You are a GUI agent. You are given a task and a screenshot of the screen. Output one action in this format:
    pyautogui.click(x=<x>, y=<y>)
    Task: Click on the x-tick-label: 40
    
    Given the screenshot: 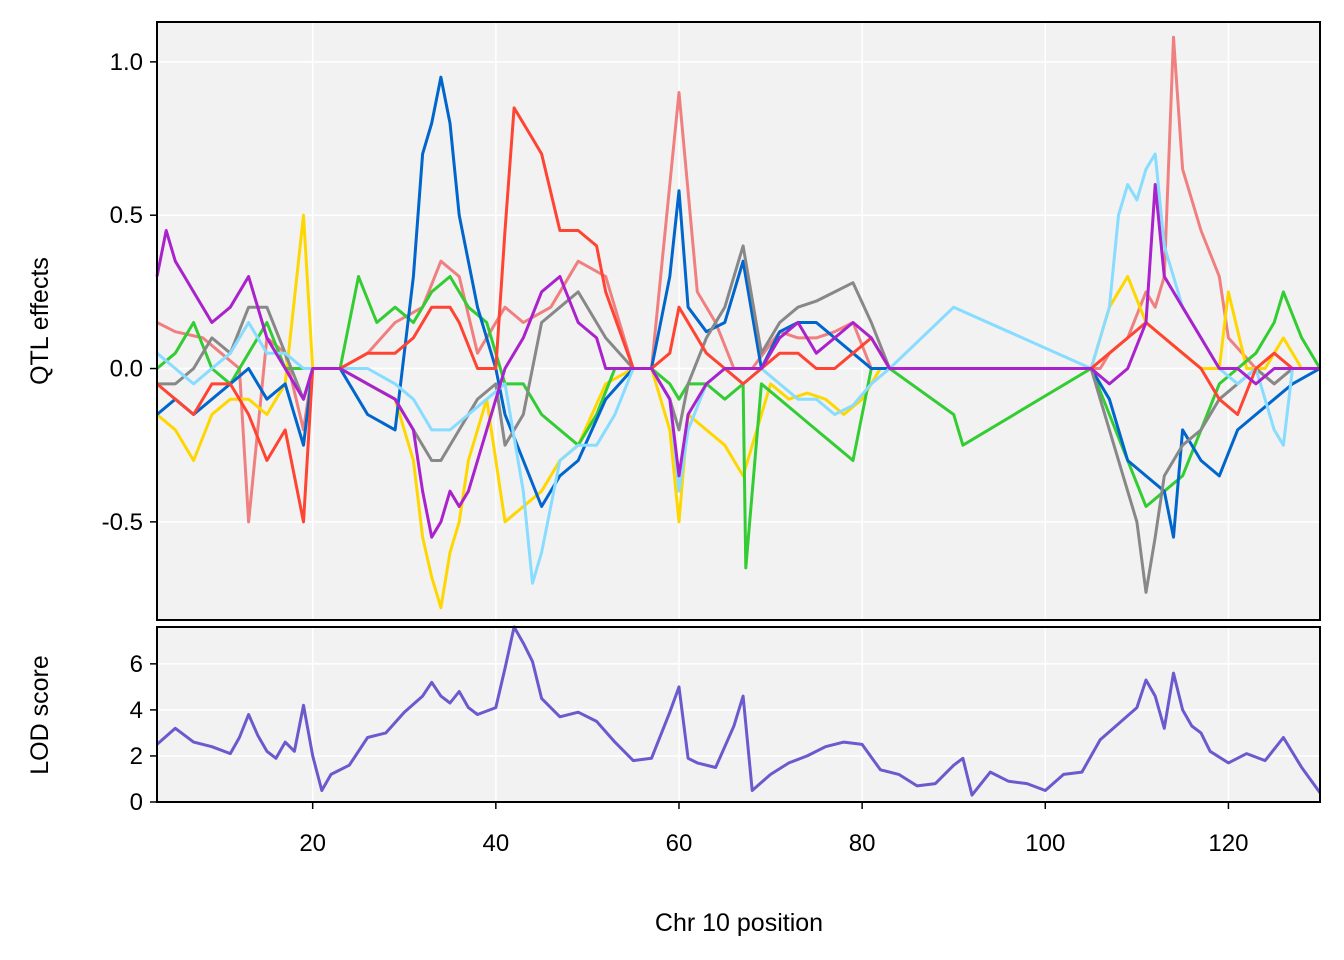 What is the action you would take?
    pyautogui.click(x=495, y=843)
    